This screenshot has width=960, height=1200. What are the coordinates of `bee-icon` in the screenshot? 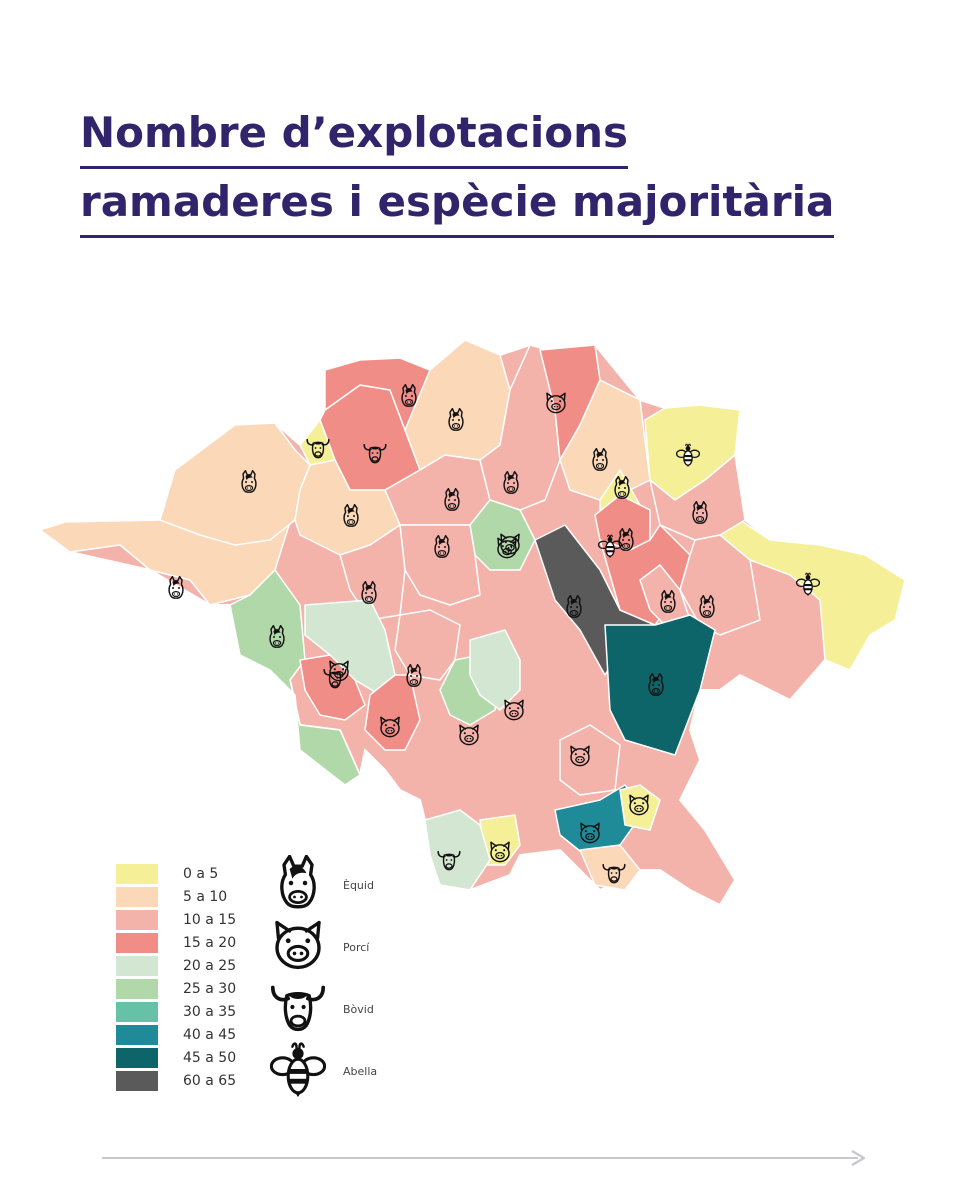 It's located at (298, 1069).